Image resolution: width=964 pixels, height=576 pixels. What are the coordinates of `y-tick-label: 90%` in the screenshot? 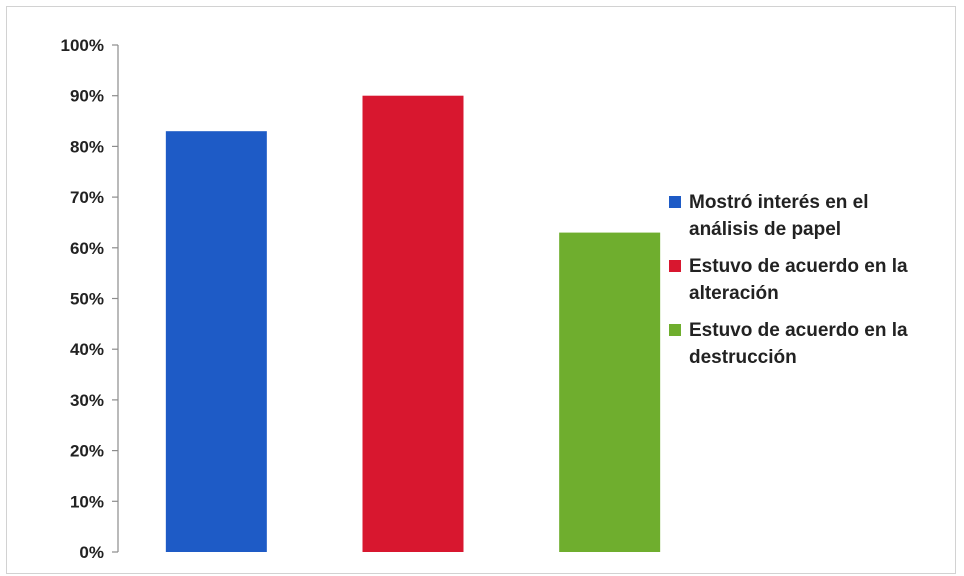 It's located at (87, 96).